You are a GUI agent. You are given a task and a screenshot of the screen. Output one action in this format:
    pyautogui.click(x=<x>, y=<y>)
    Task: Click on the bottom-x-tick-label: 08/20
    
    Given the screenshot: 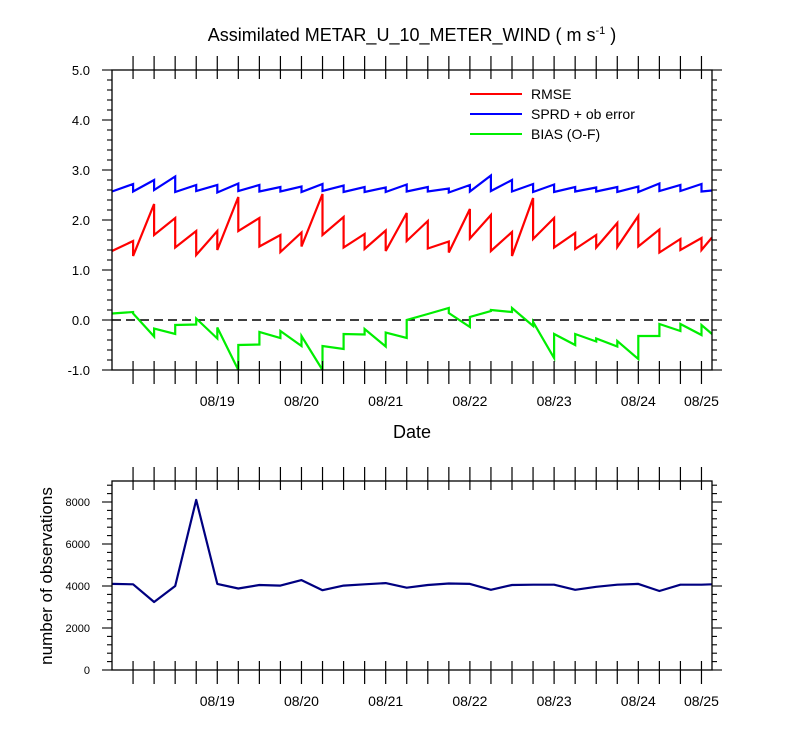 What is the action you would take?
    pyautogui.click(x=301, y=701)
    